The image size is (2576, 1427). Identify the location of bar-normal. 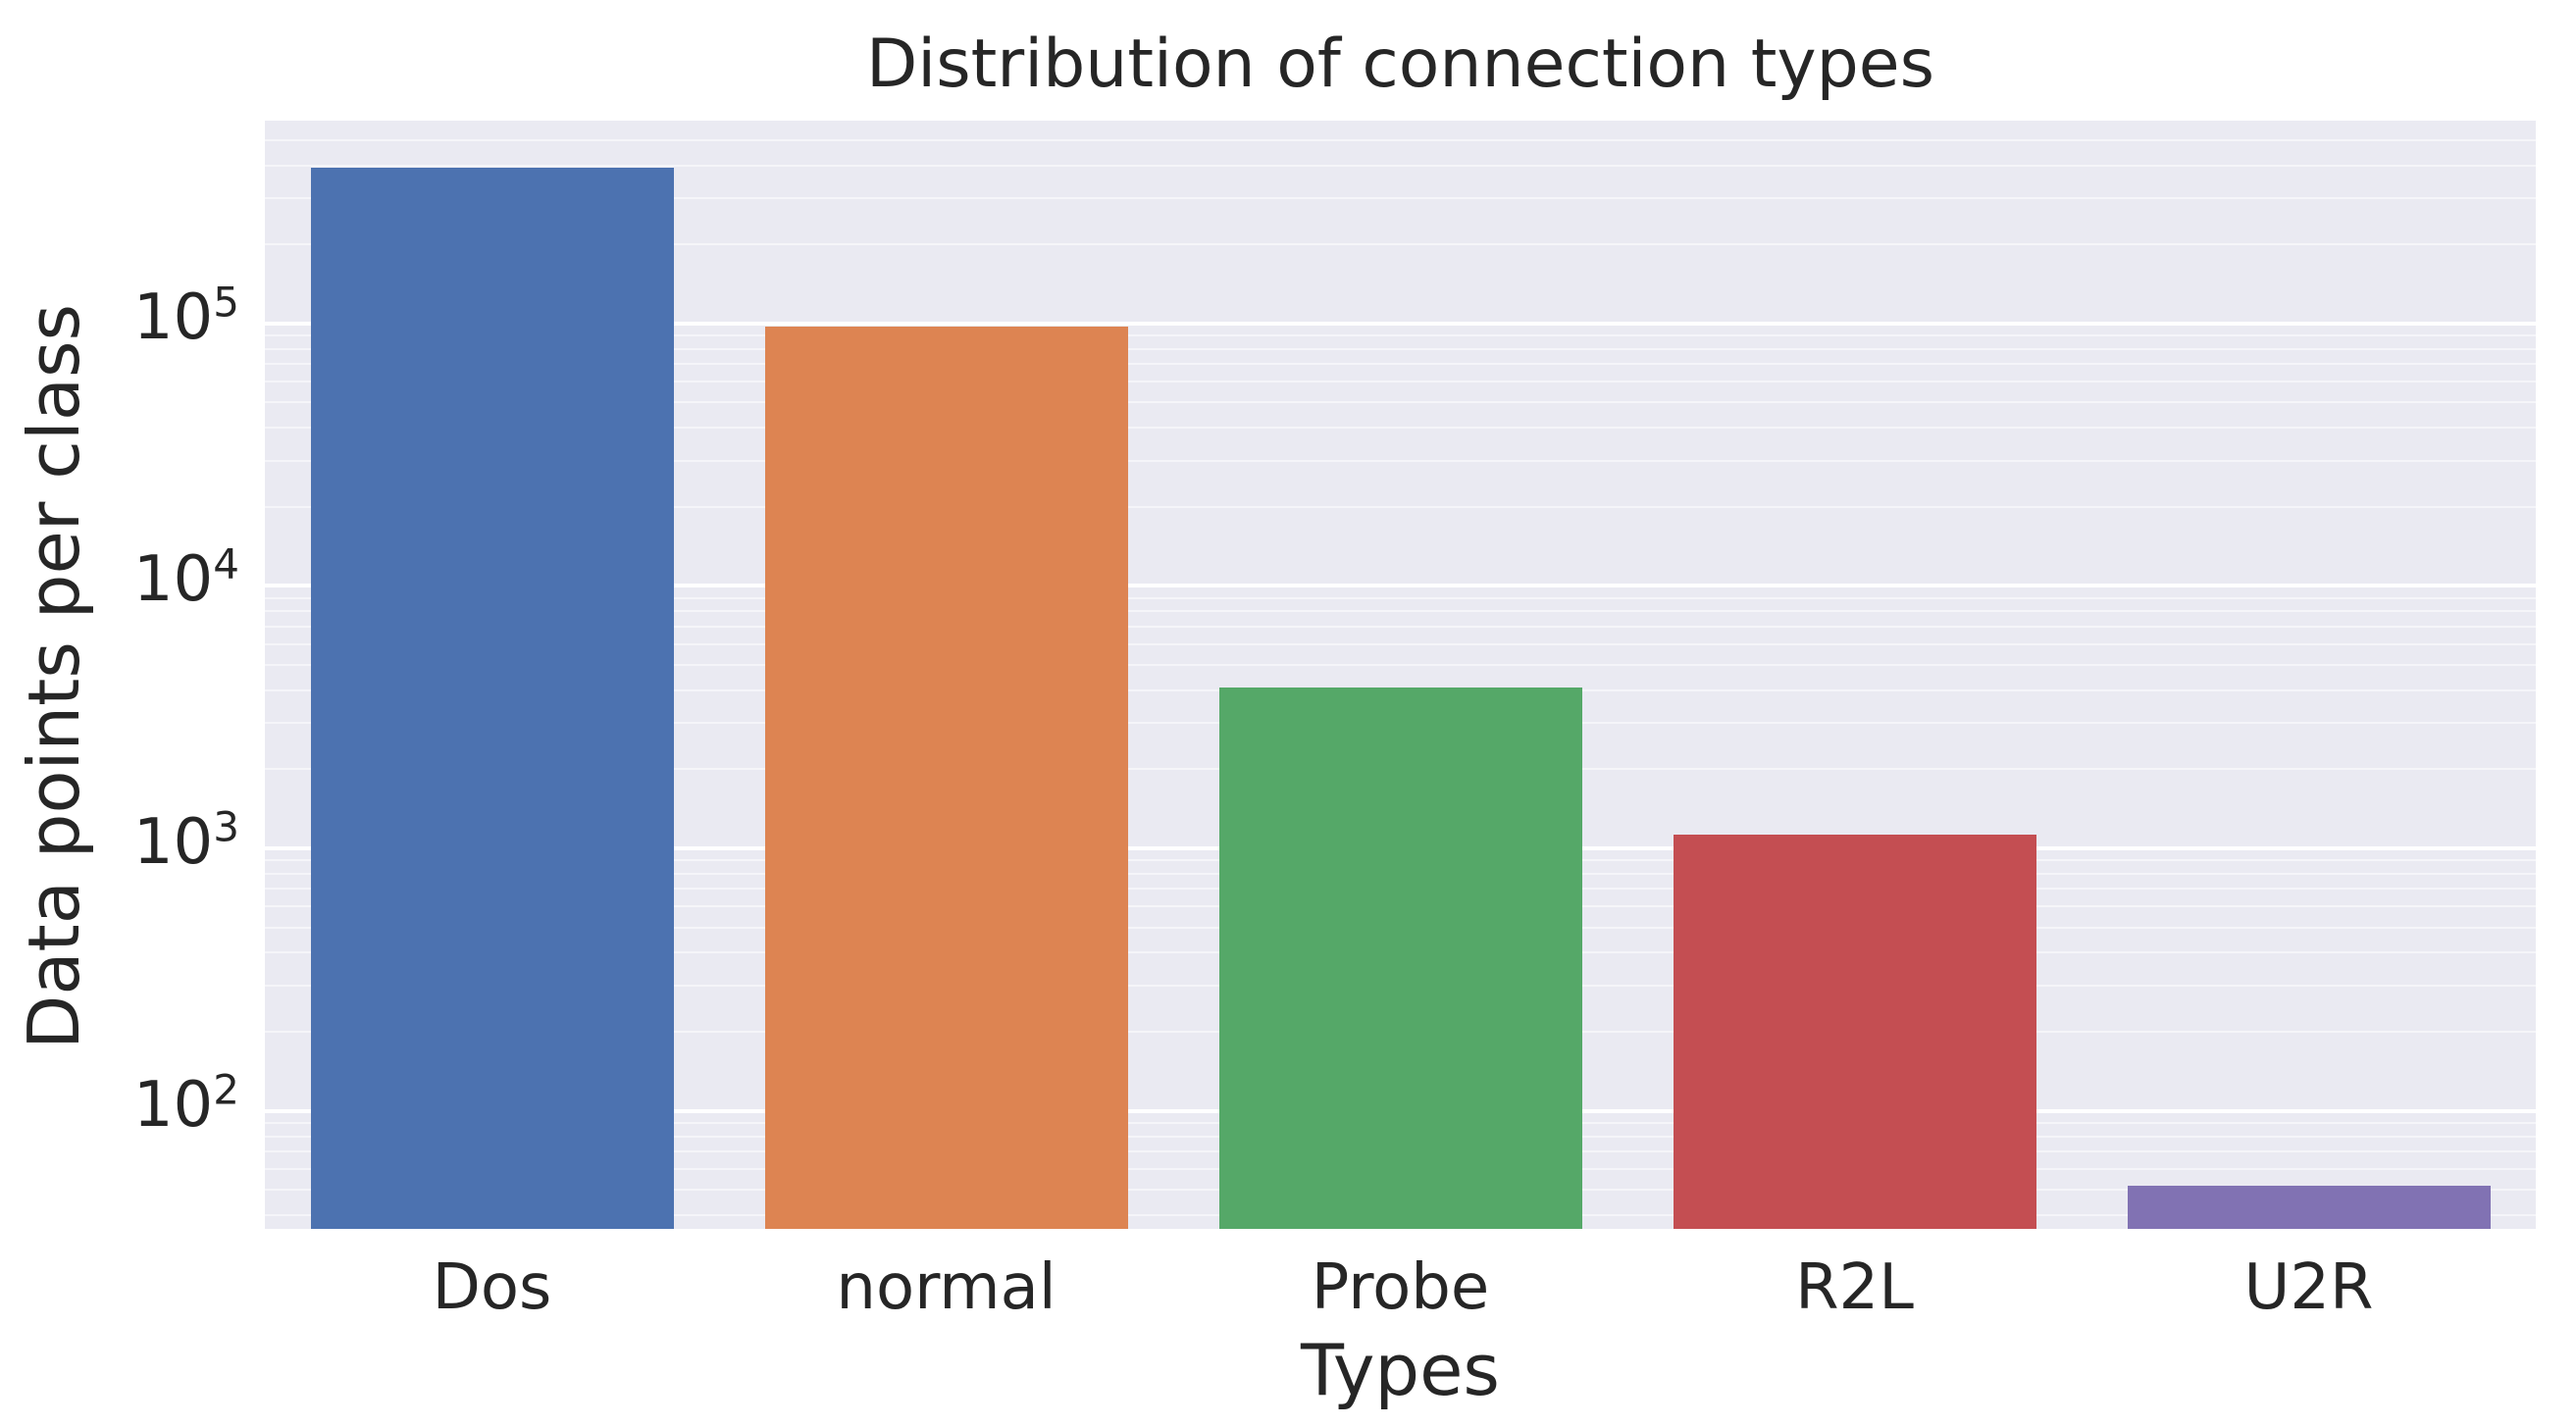
(946, 777).